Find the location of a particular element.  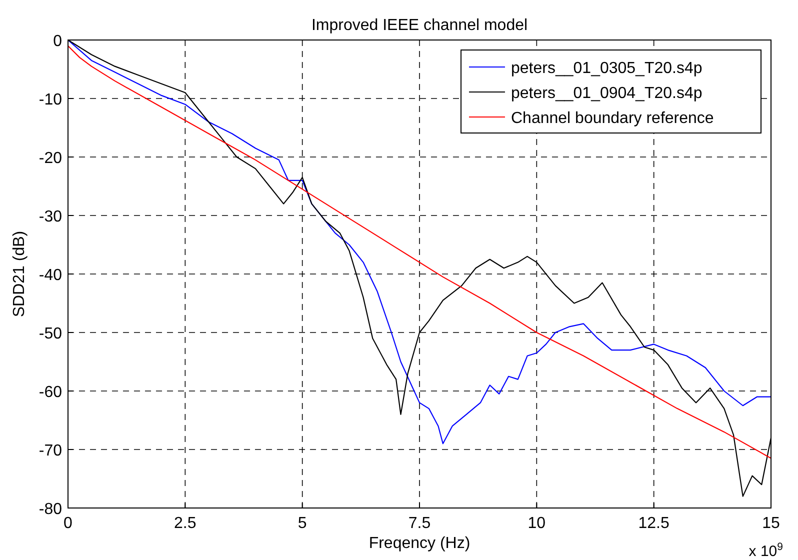

y-tick-label: -60 is located at coordinates (50, 392).